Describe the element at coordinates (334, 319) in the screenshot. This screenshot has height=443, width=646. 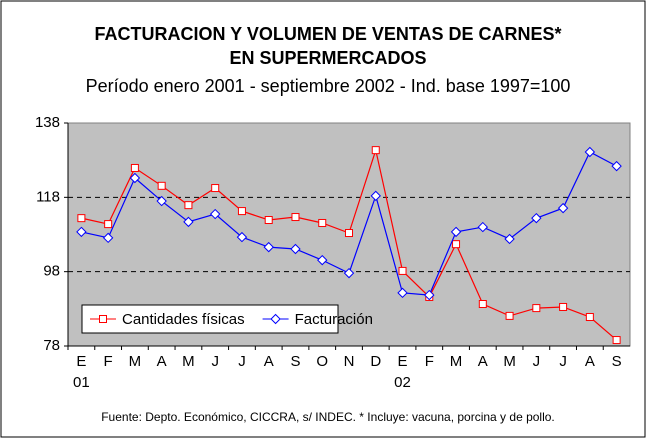
I see `legend-label: Facturación` at that location.